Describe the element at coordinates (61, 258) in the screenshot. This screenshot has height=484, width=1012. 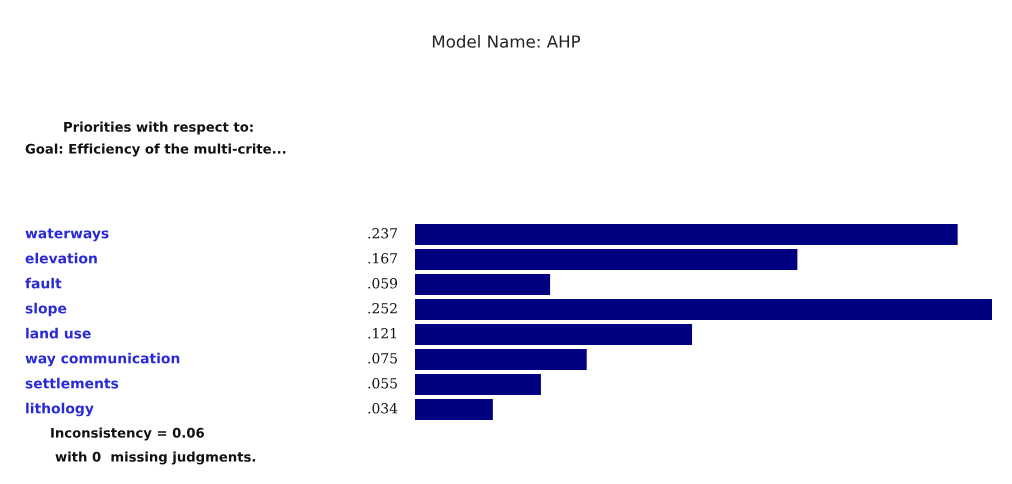
I see `y-tick-label: elevation` at that location.